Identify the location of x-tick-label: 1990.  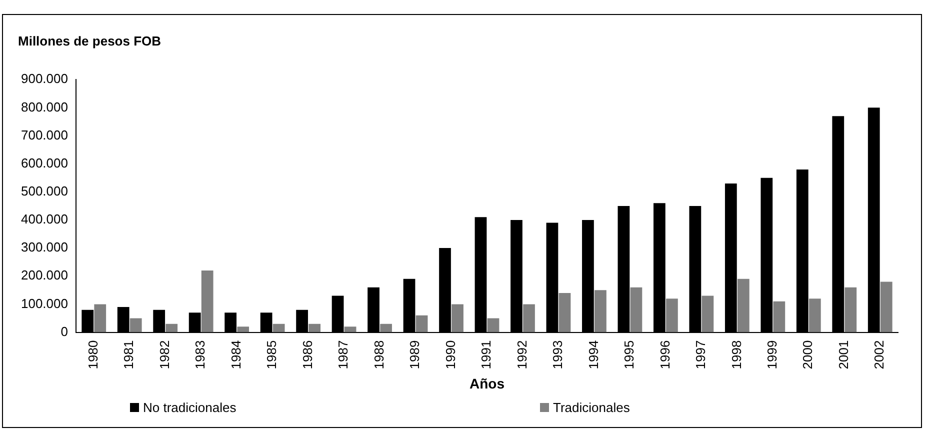
(450, 355).